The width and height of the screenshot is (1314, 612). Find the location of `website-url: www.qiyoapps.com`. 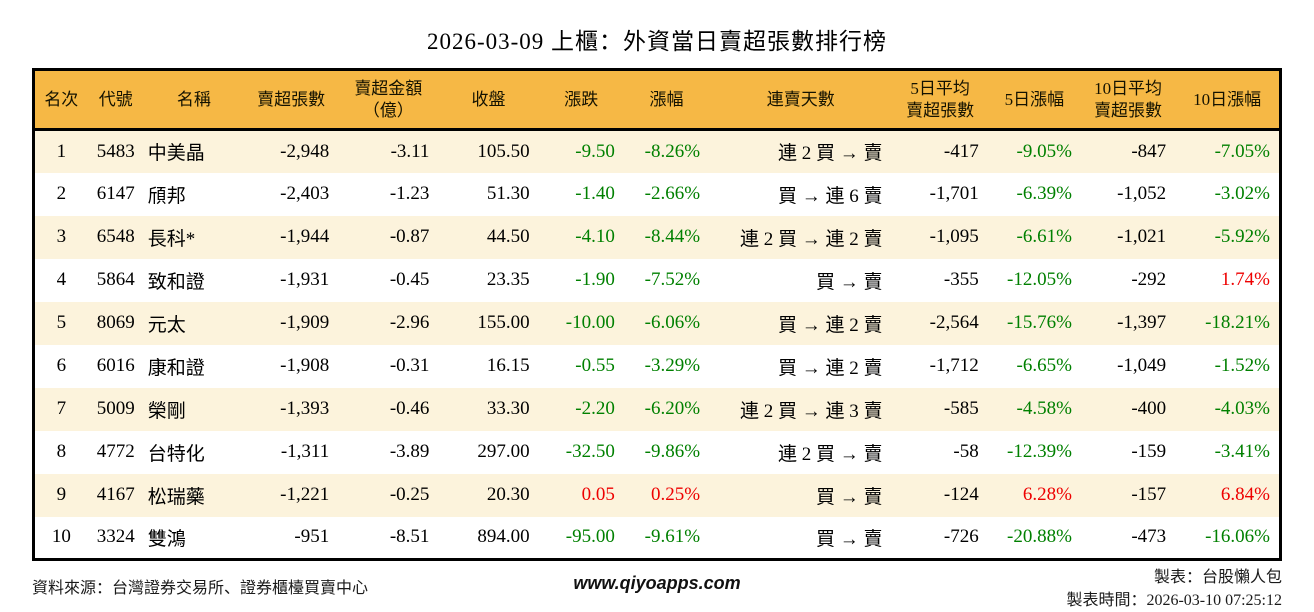

website-url: www.qiyoapps.com is located at coordinates (657, 583).